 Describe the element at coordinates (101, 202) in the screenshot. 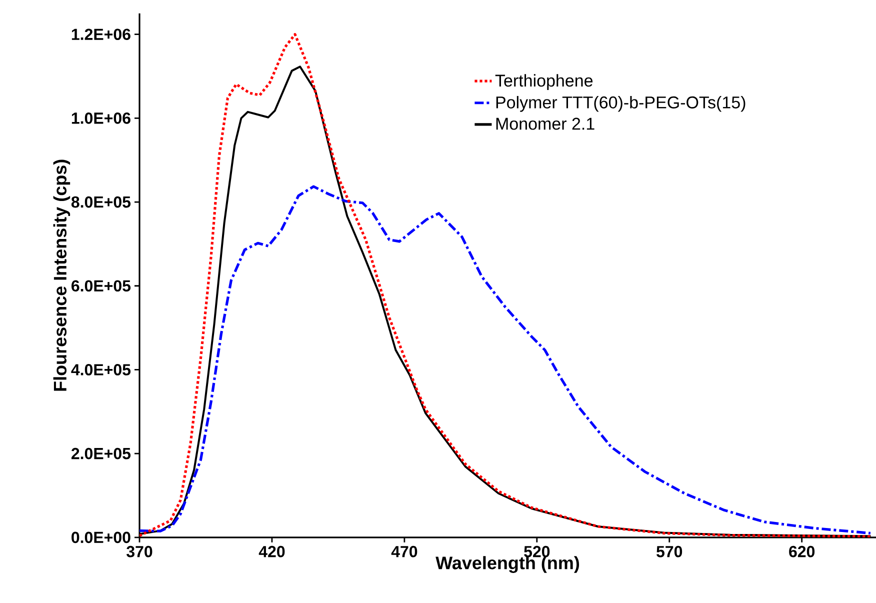

I see `y-tick-label: 8.0E+05` at that location.